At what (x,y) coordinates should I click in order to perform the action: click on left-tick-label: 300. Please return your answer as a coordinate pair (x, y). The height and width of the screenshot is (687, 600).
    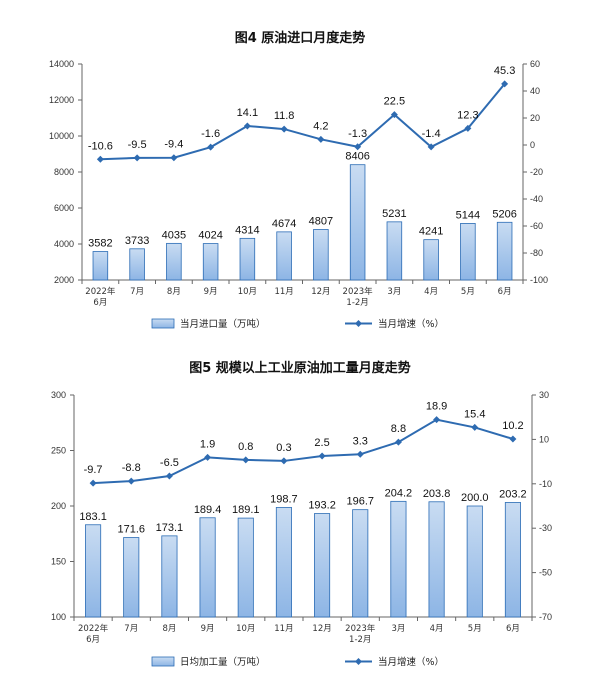
    Looking at the image, I should click on (58, 395).